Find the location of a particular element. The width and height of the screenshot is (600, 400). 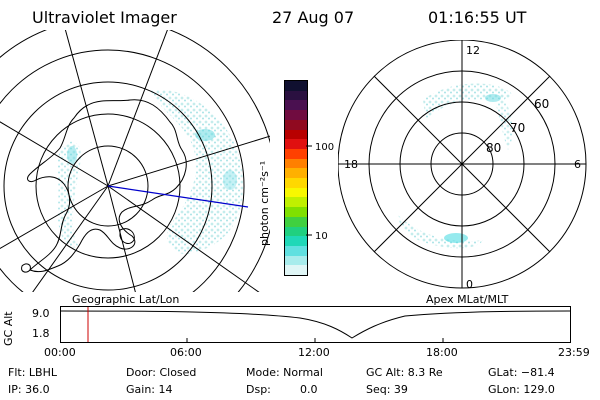

mlt-label-18: 18 is located at coordinates (351, 164).